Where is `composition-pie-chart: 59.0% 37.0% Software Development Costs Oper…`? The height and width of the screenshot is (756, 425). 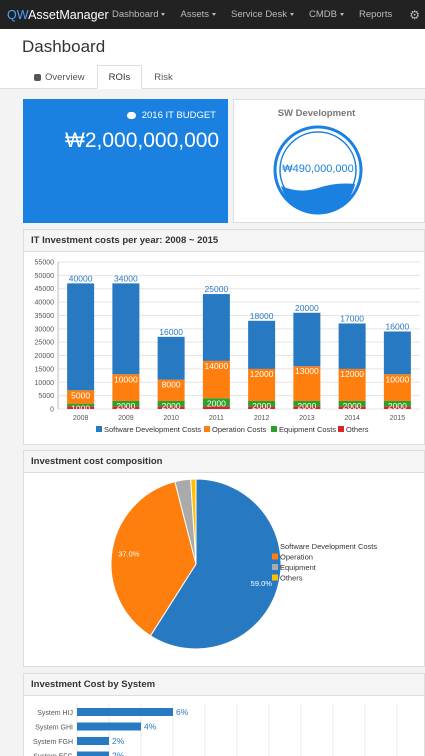
composition-pie-chart: 59.0% 37.0% Software Development Costs Oper… is located at coordinates (243, 564).